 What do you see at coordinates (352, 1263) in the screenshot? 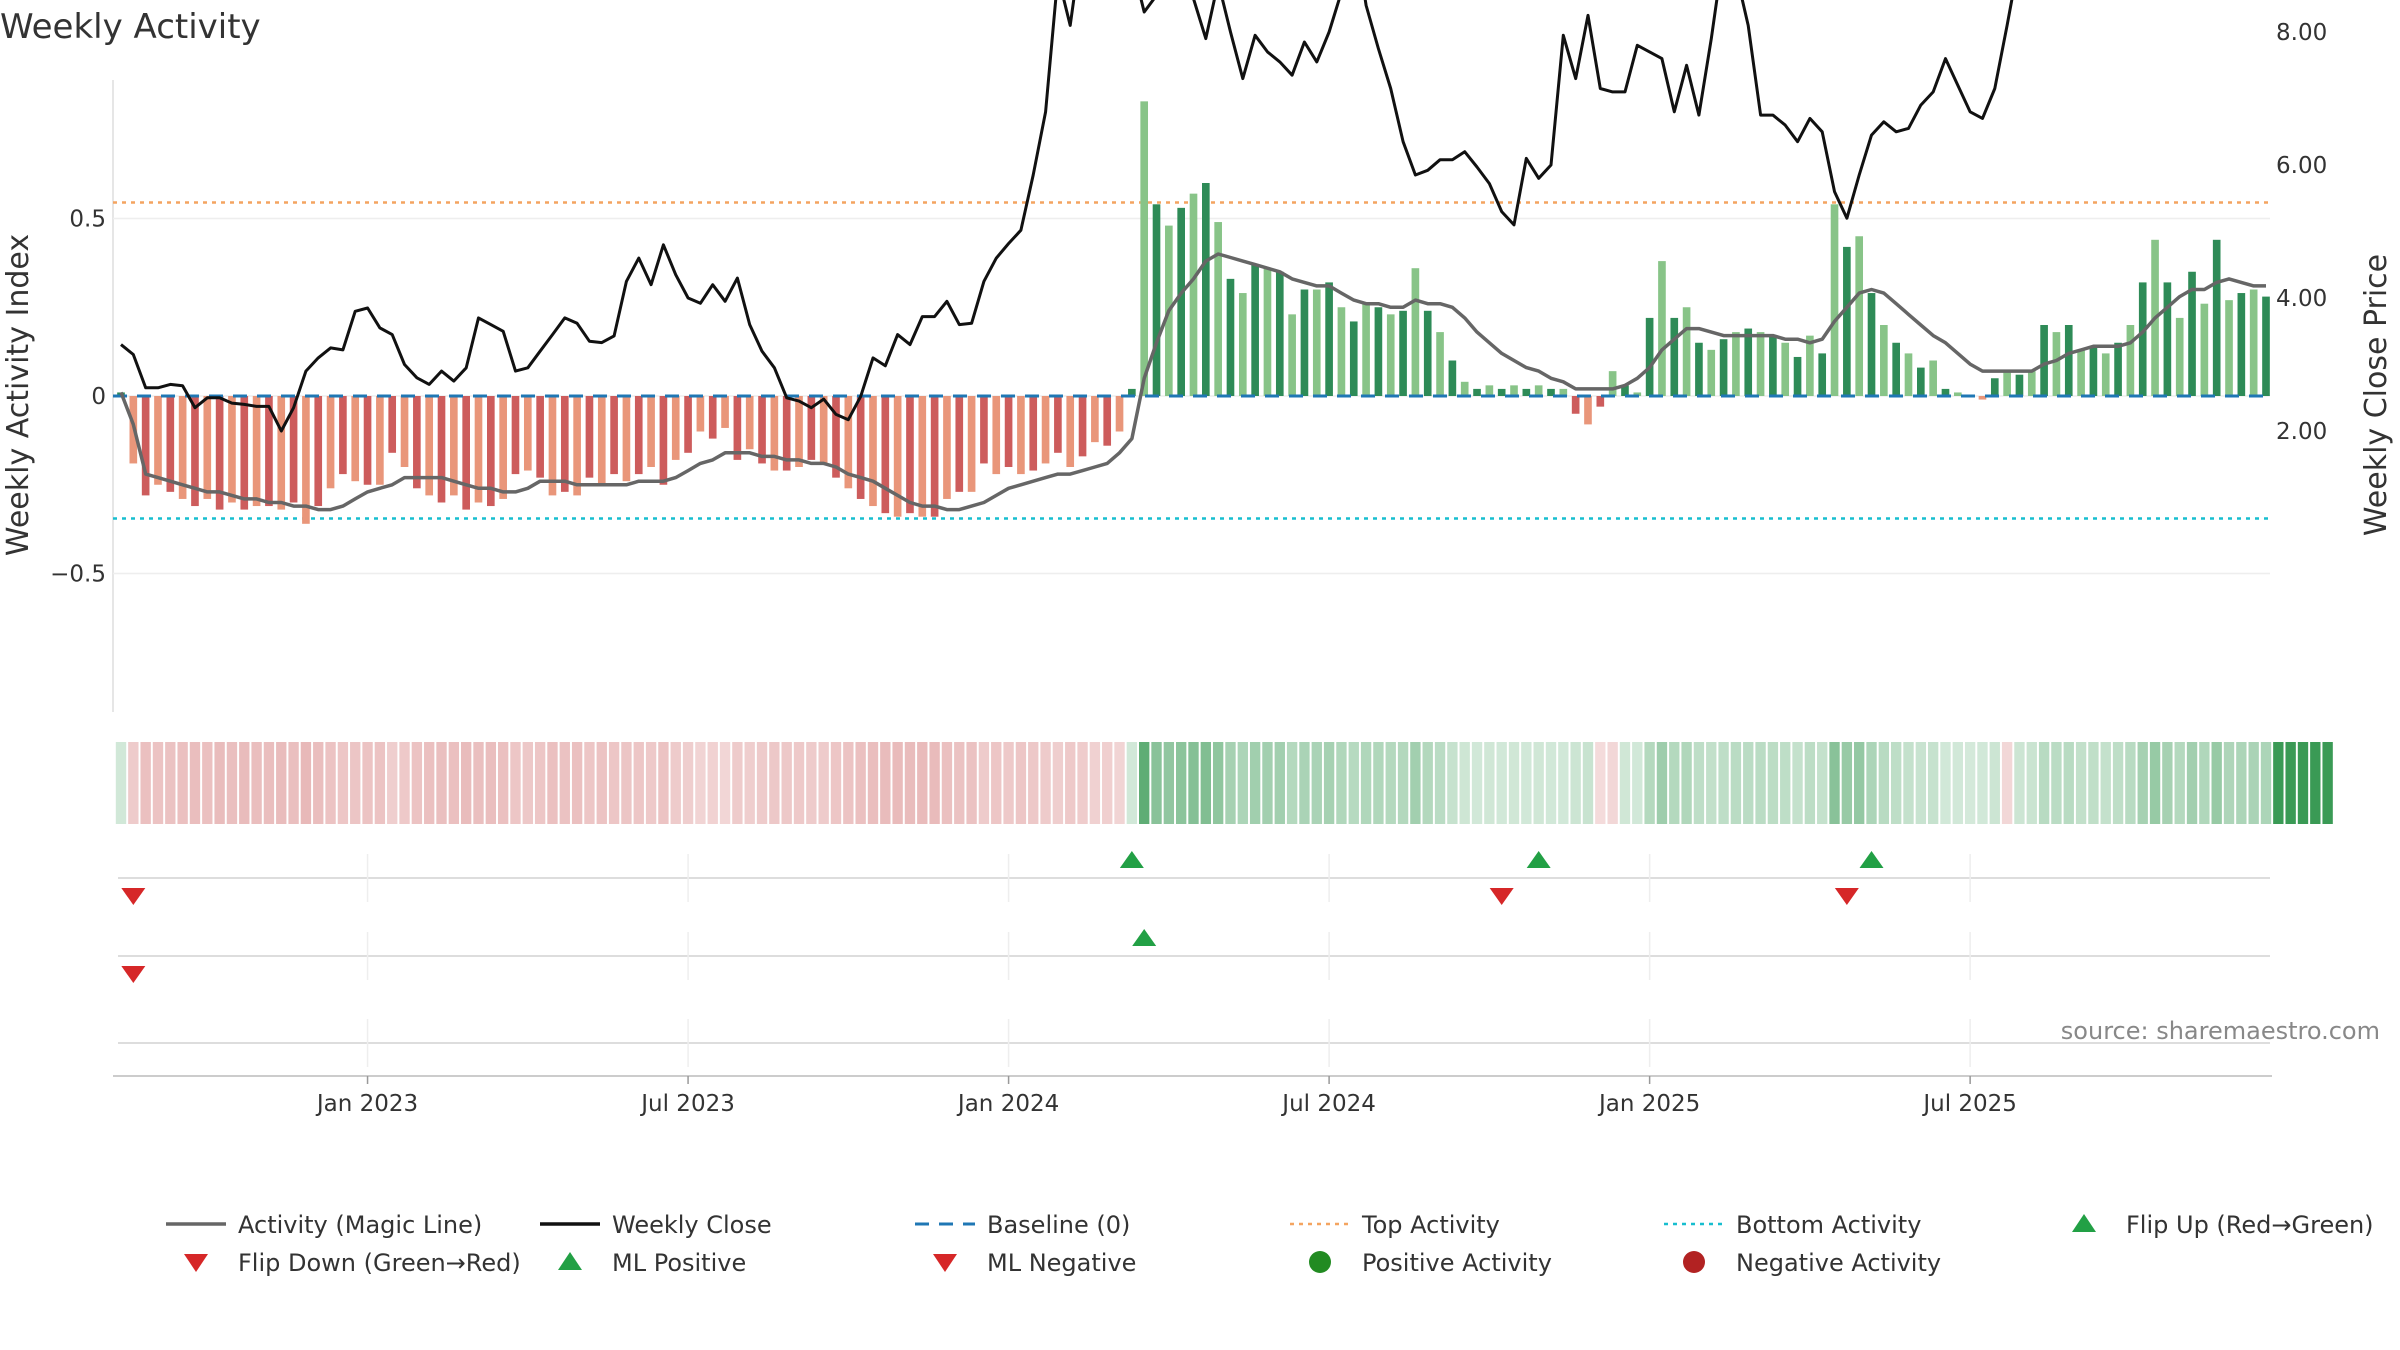
I see `legend-item: Flip Down (Green→Red)` at bounding box center [352, 1263].